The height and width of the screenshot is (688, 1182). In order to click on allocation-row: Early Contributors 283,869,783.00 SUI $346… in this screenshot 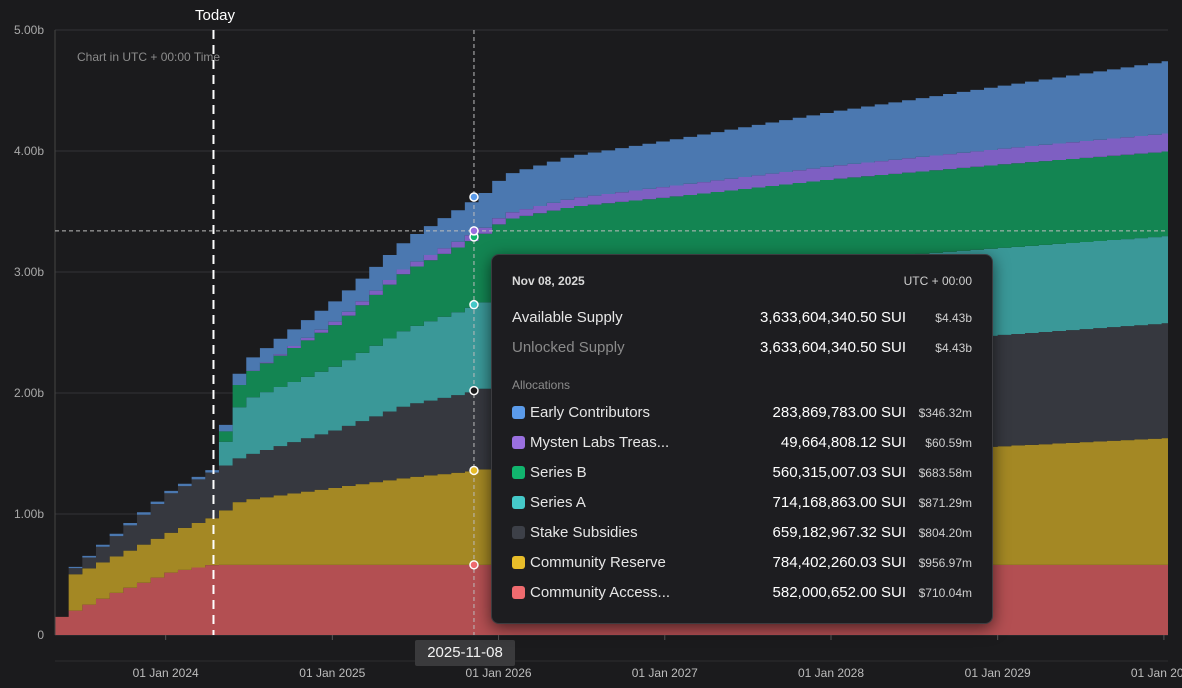, I will do `click(742, 413)`.